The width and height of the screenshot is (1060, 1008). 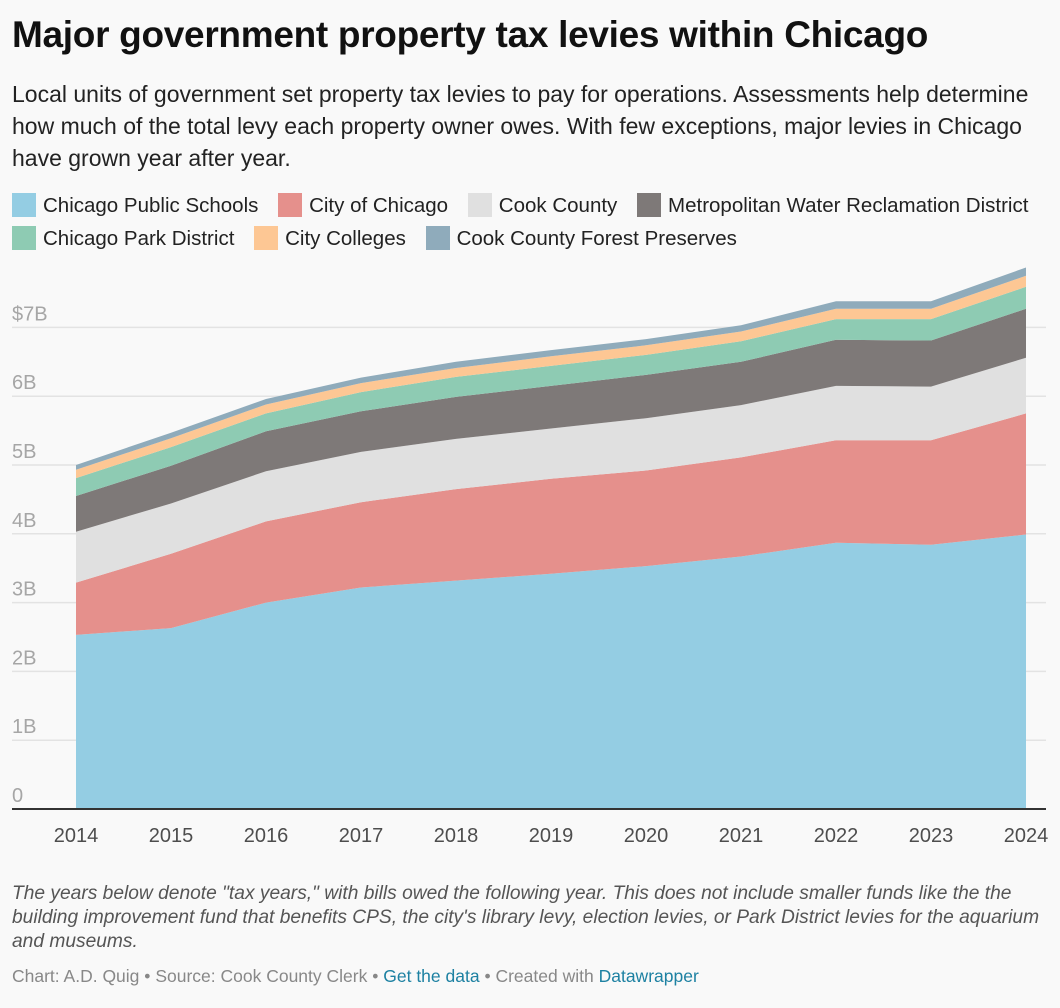 I want to click on legend-label: Chicago Park District, so click(x=139, y=238).